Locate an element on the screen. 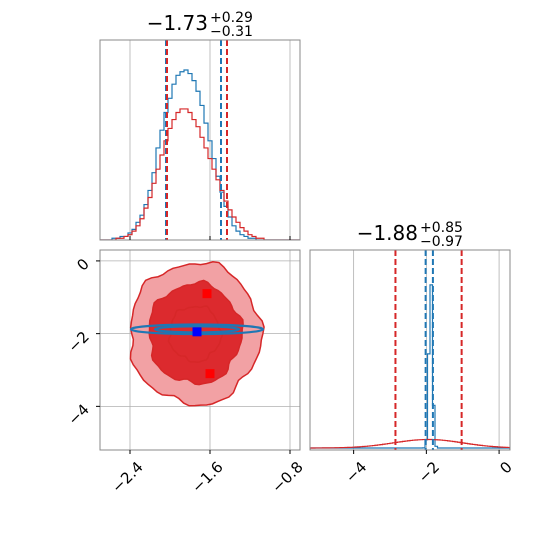  right-panel-frame is located at coordinates (410, 350).